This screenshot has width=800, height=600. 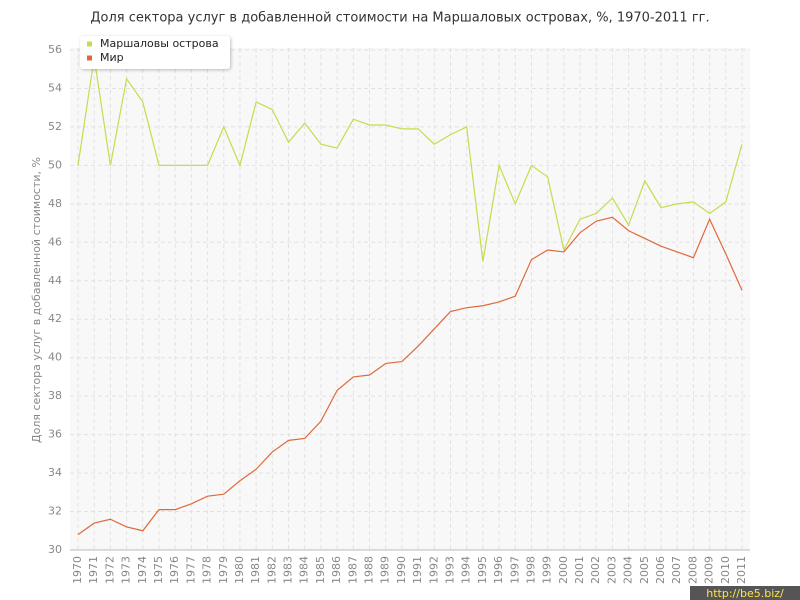 I want to click on y-tick-label: 50, so click(x=55, y=164).